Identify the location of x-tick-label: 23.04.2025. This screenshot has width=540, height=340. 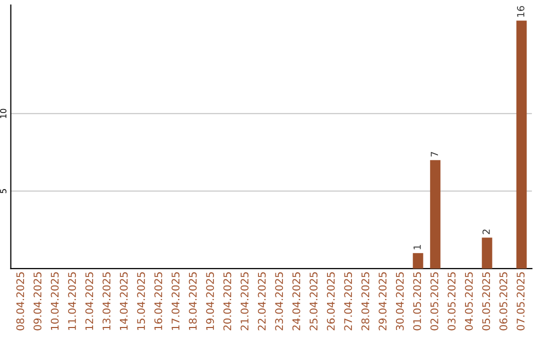
(279, 301).